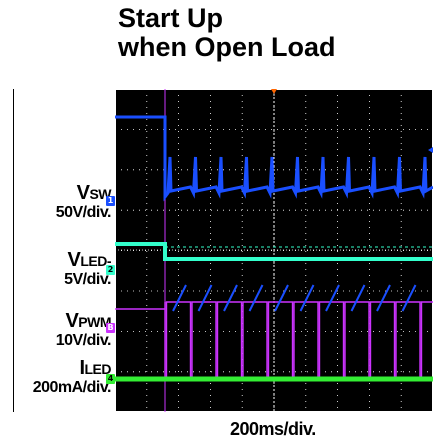 The height and width of the screenshot is (444, 433). Describe the element at coordinates (83, 212) in the screenshot. I see `vsw-scale: 50V/div.` at that location.